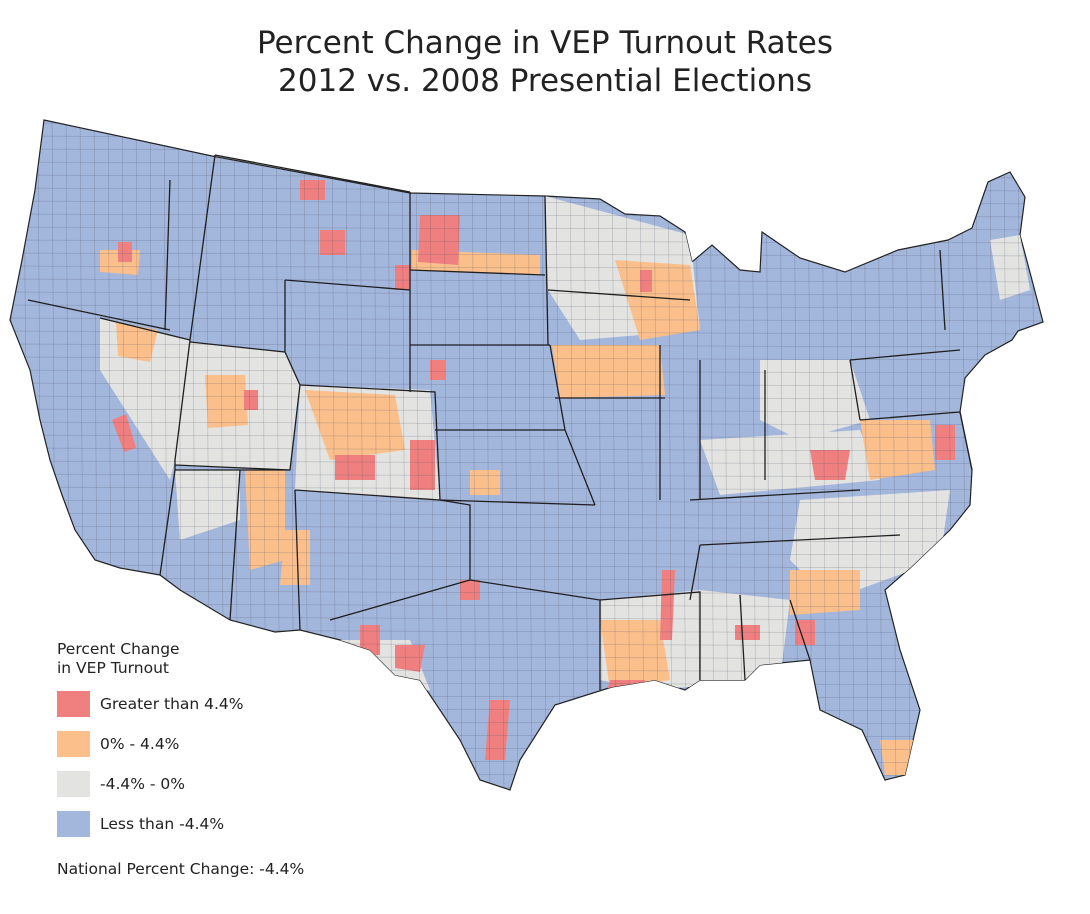  I want to click on red-texas-west, so click(370, 640).